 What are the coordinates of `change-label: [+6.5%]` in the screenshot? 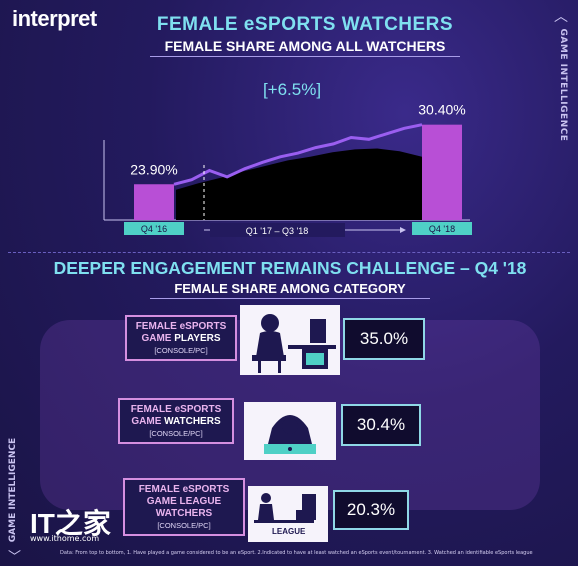 It's located at (292, 89).